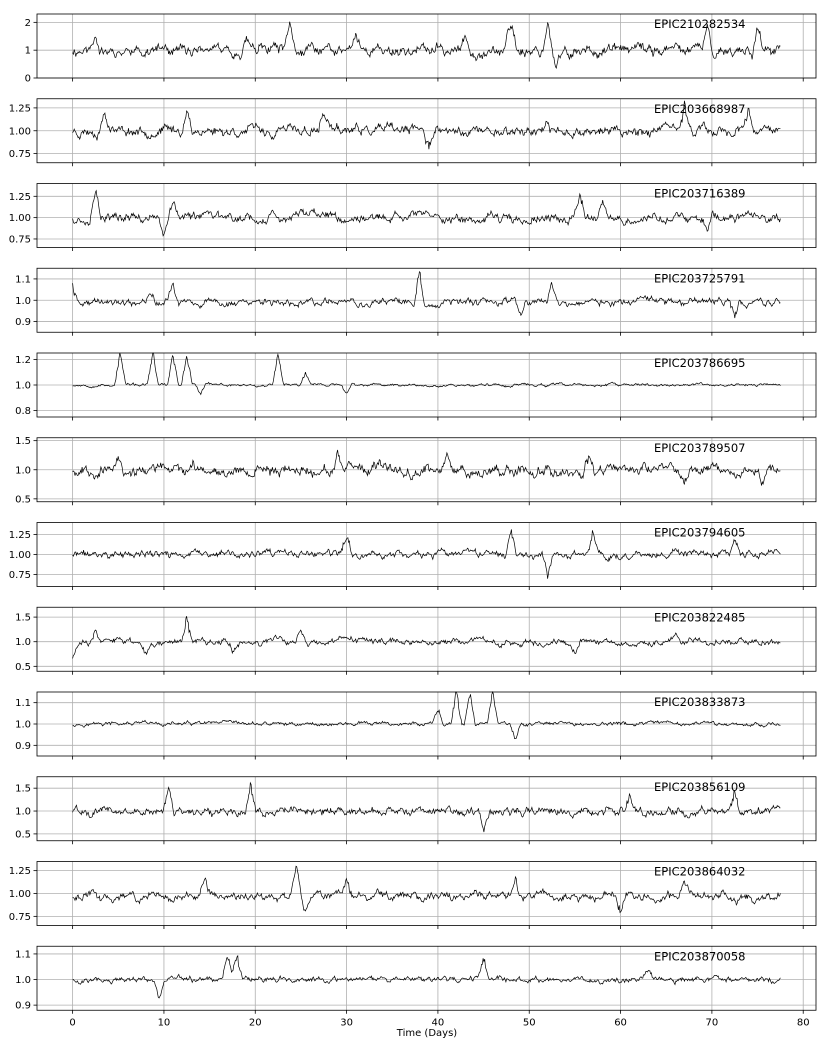  I want to click on panel-label: EPIC203786695, so click(699, 363).